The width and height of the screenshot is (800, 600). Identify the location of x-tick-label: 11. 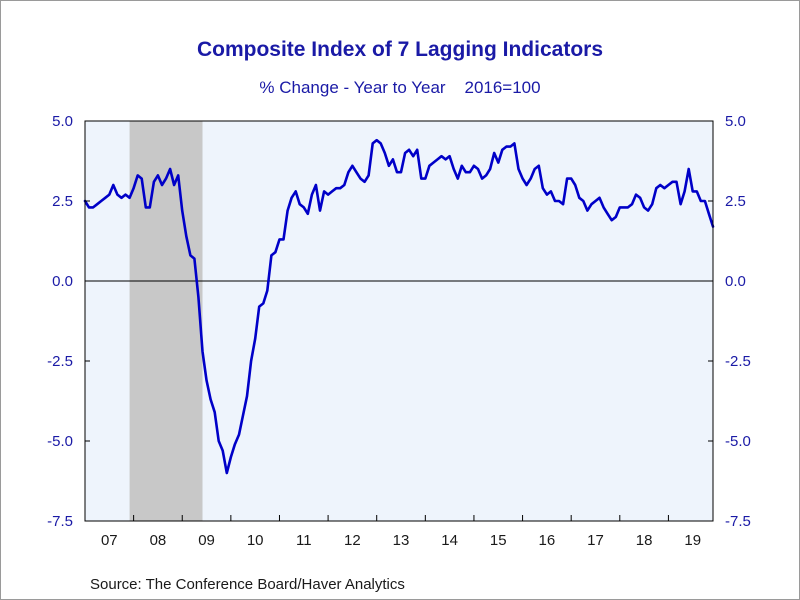
(304, 540).